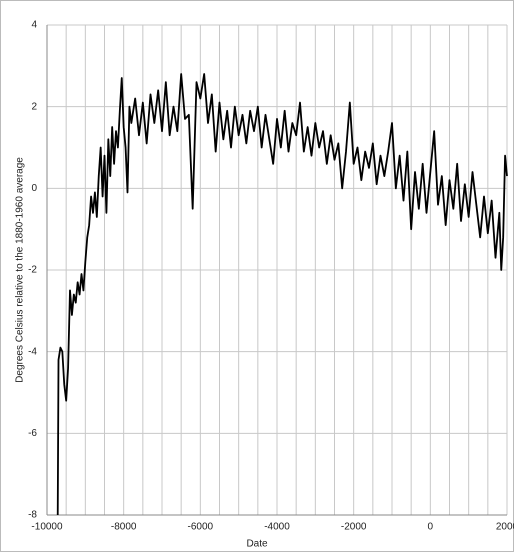 Image resolution: width=514 pixels, height=552 pixels. What do you see at coordinates (32, 433) in the screenshot?
I see `y-tick-label: -6` at bounding box center [32, 433].